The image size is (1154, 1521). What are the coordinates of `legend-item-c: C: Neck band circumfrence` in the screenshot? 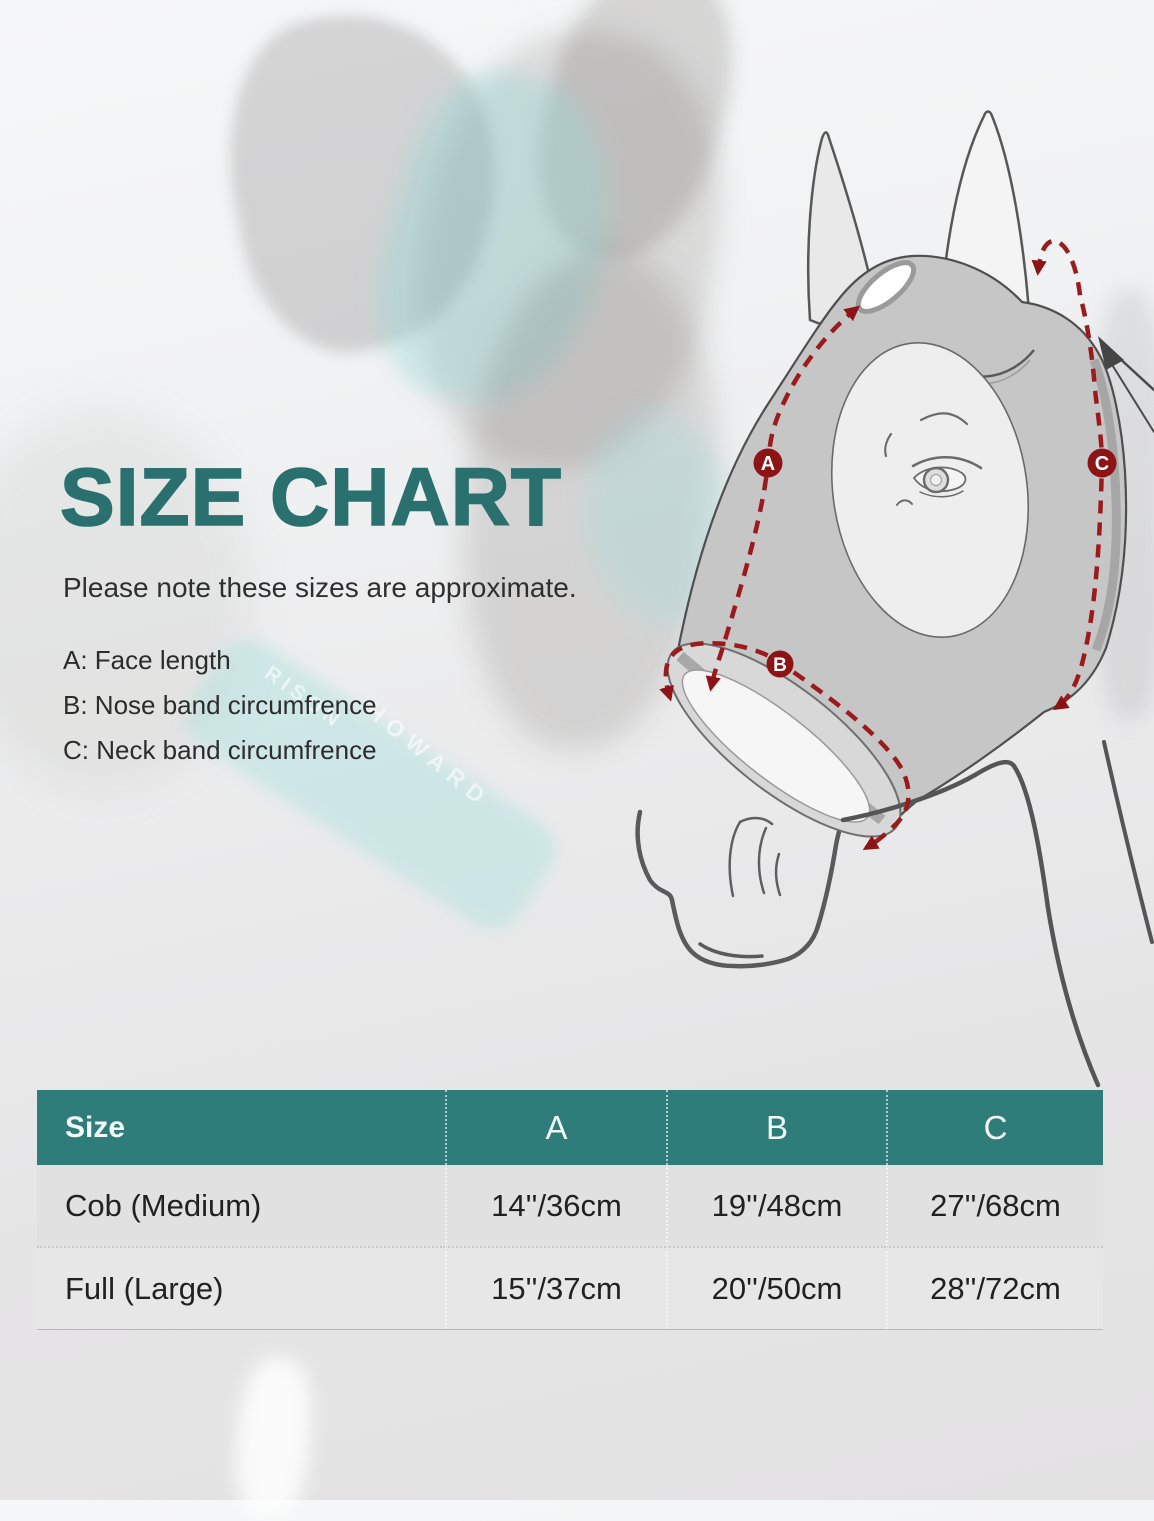 It's located at (220, 750).